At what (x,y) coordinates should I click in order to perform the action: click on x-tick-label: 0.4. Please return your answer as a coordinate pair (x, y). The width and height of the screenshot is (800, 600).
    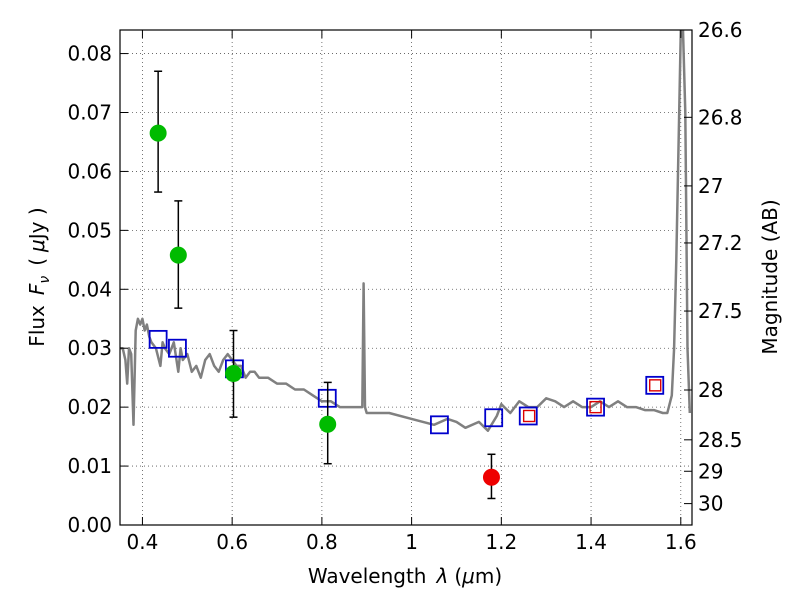
    Looking at the image, I should click on (143, 542).